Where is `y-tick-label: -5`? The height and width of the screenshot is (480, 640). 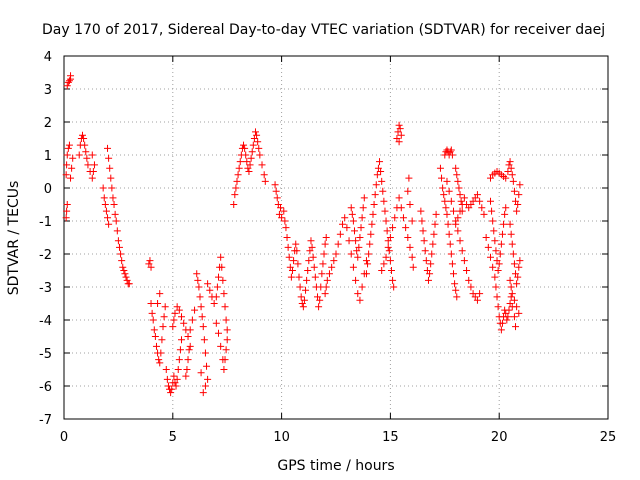 y-tick-label: -5 is located at coordinates (45, 354).